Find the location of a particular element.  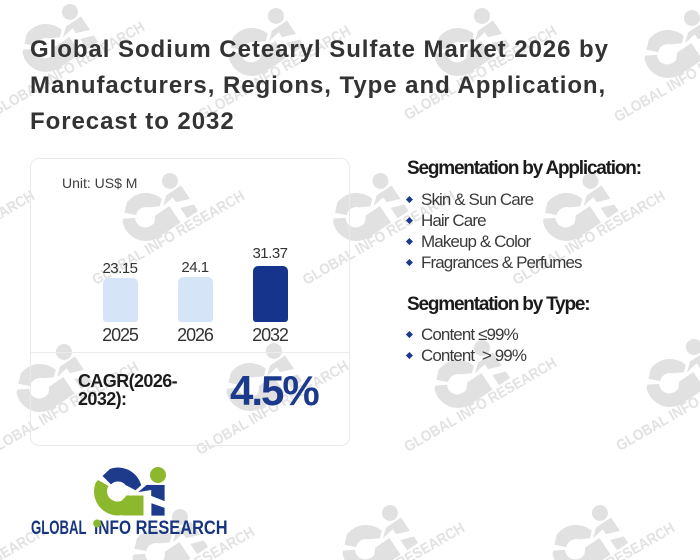

svg-text: RESEARCH is located at coordinates (182, 528).